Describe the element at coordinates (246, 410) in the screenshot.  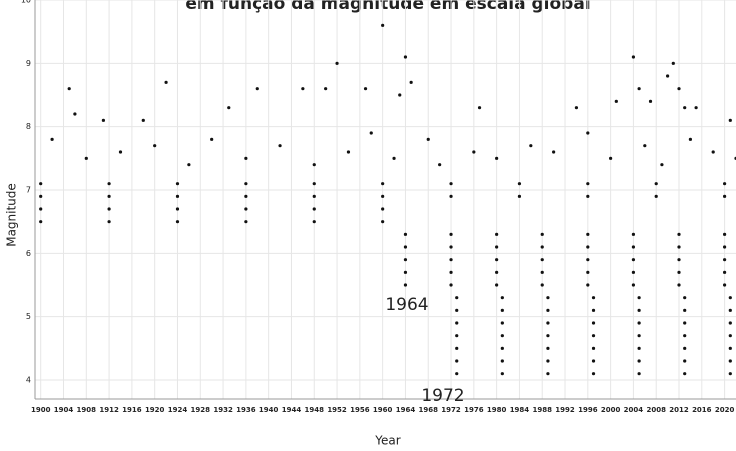
I see `x-tick-label: 1936` at that location.